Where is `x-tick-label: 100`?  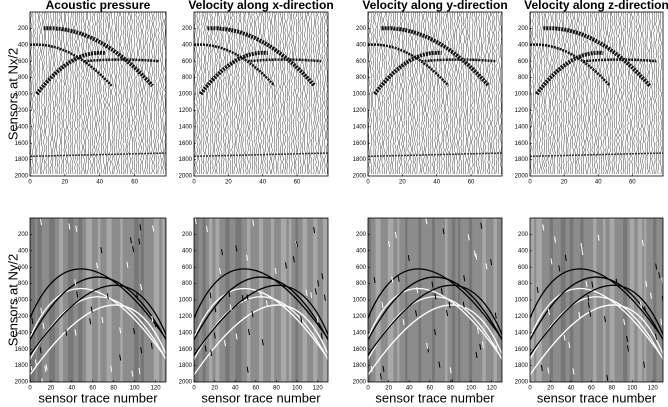 x-tick-label: 100 is located at coordinates (632, 389).